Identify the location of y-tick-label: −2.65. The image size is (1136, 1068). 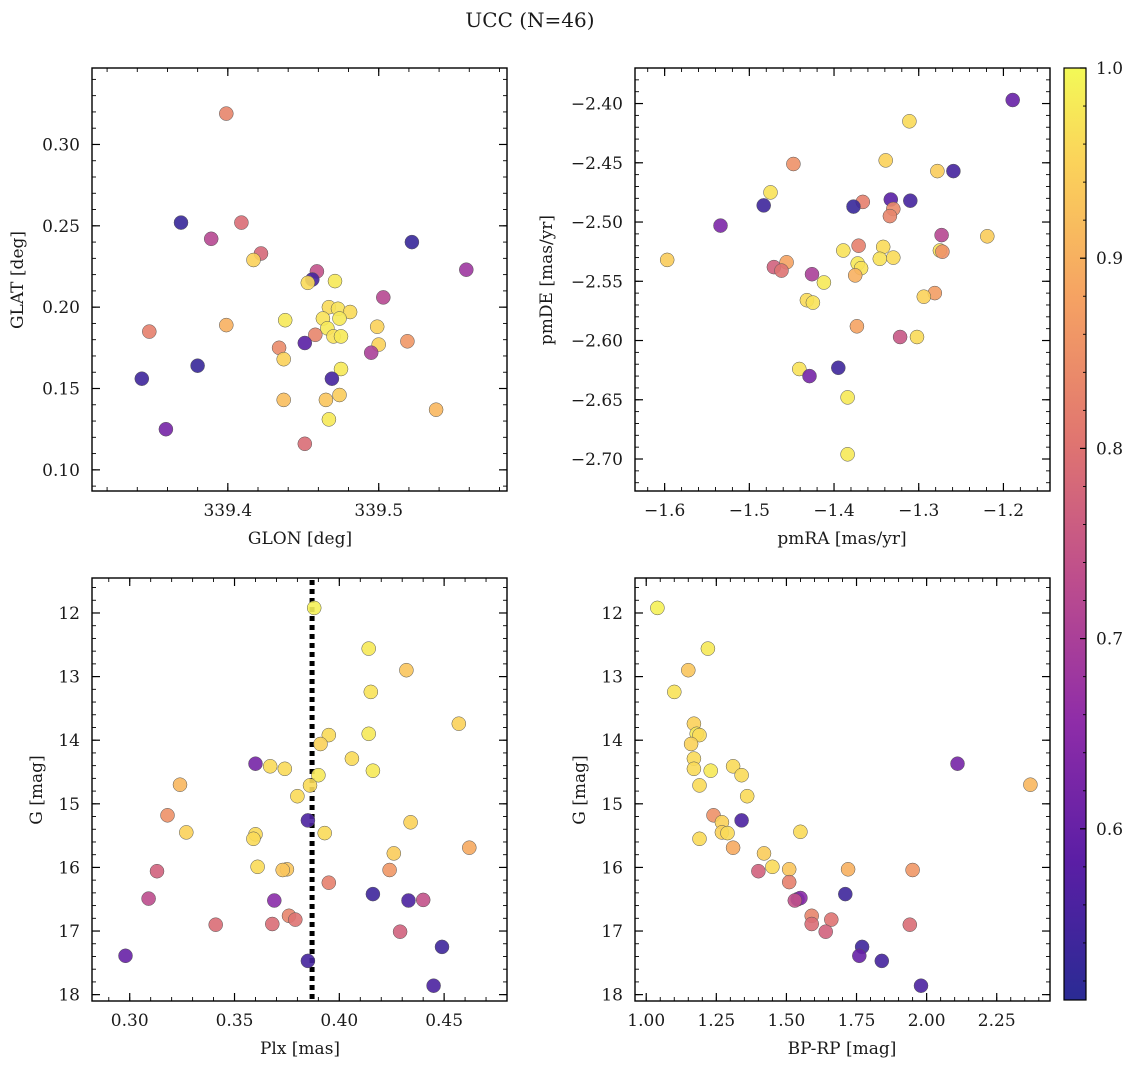
(597, 401).